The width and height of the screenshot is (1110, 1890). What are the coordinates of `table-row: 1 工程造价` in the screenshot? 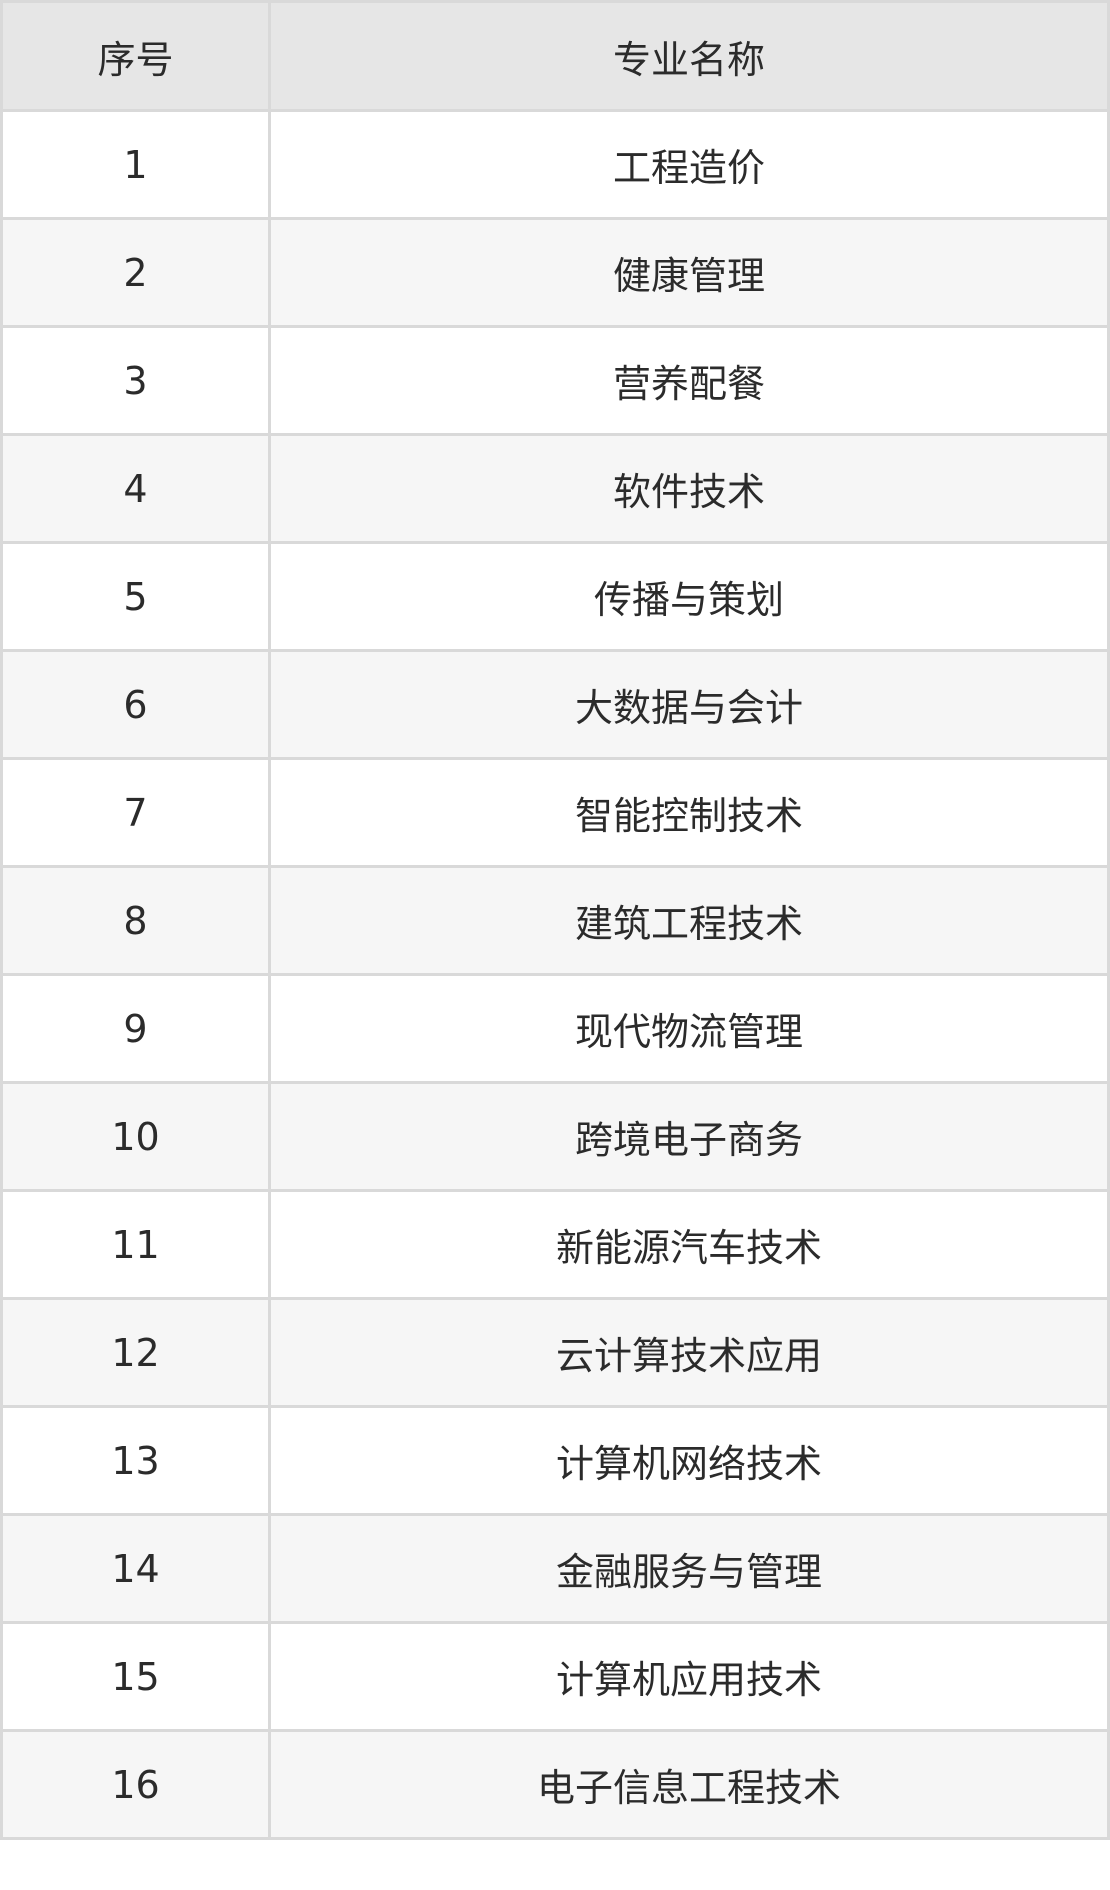 It's located at (555, 164).